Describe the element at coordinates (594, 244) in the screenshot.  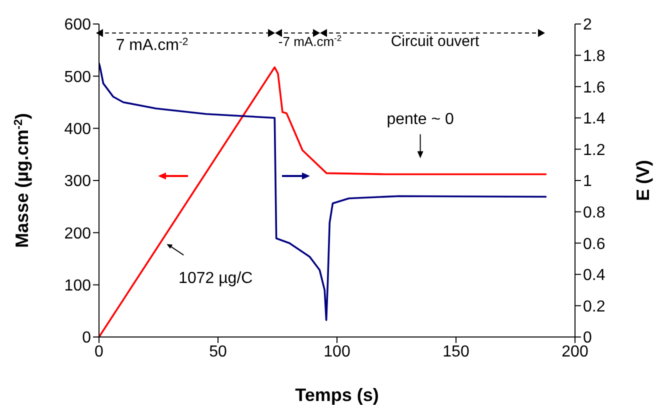
I see `y2-tick-label: 0.6` at that location.